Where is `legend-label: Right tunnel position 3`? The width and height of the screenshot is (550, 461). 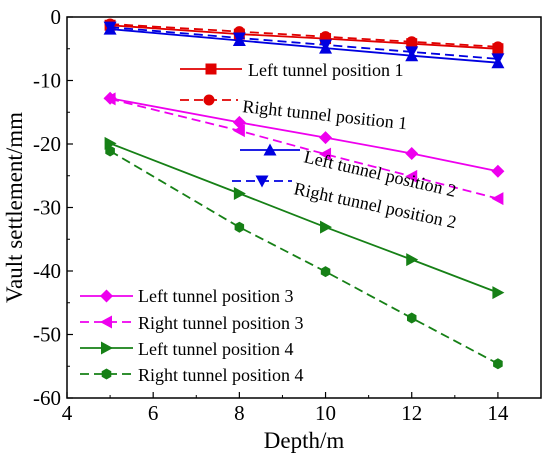 legend-label: Right tunnel position 3 is located at coordinates (221, 323).